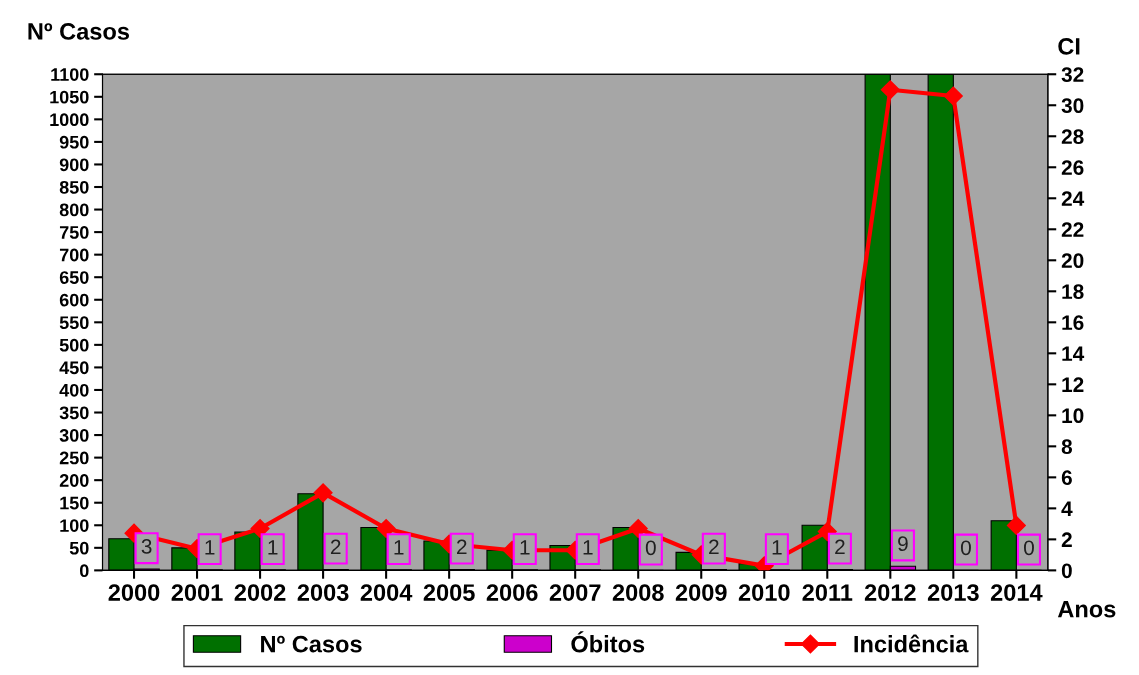  Describe the element at coordinates (1066, 539) in the screenshot. I see `y2-tick-label: 2` at that location.